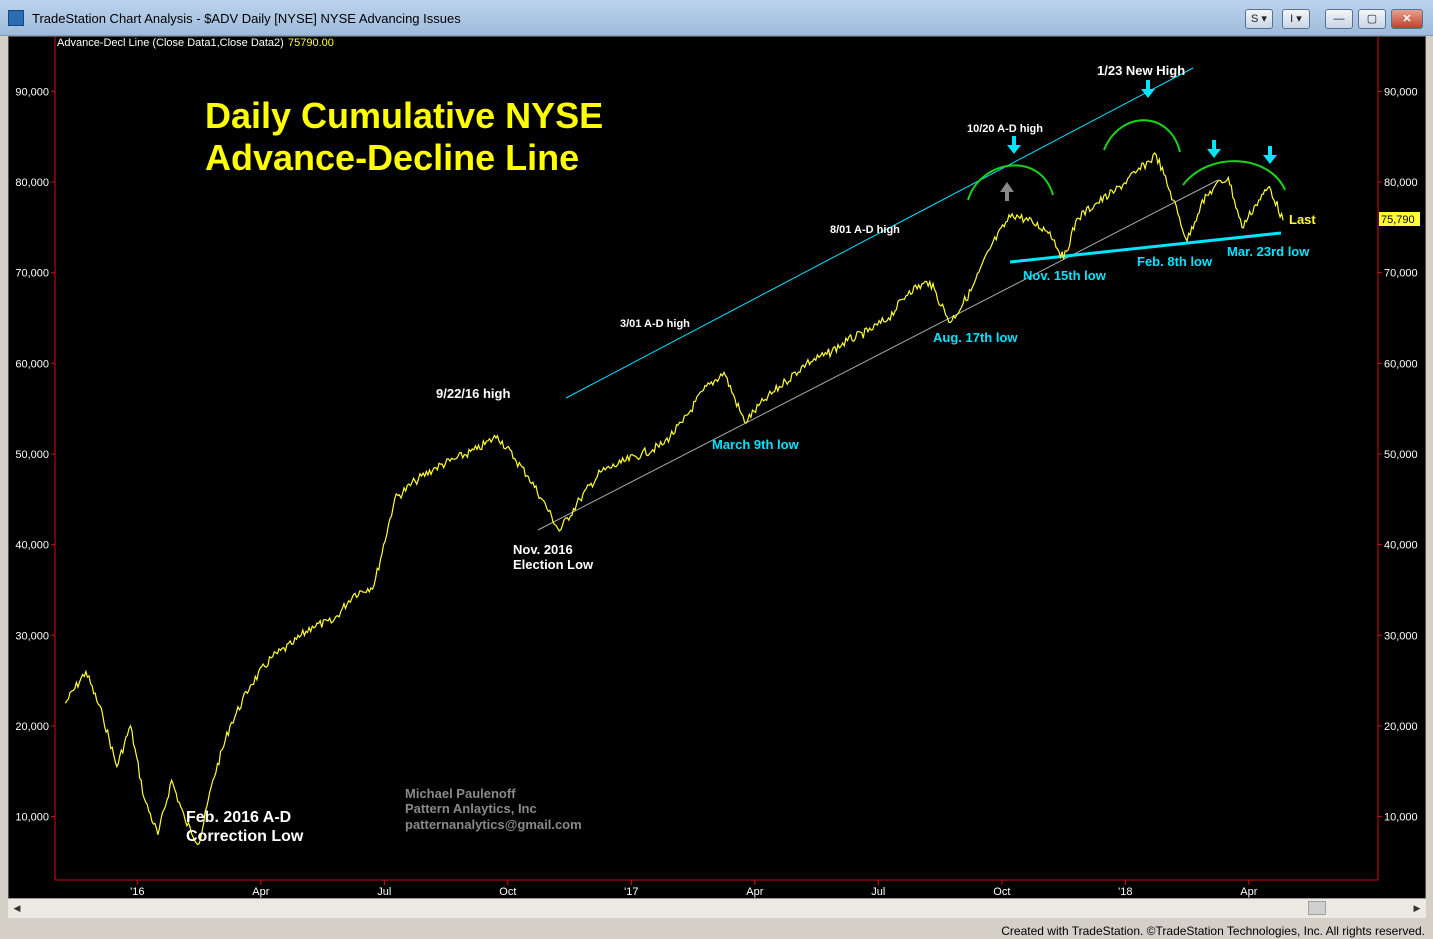  What do you see at coordinates (32, 546) in the screenshot?
I see `y-tick-label-left: 40,000` at bounding box center [32, 546].